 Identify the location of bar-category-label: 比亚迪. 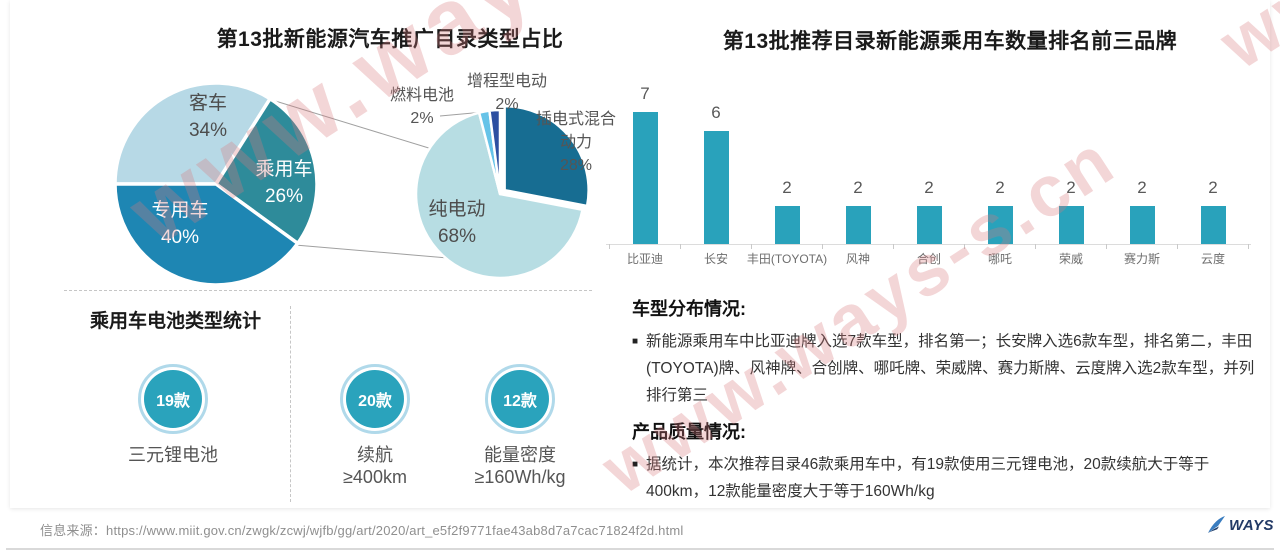
(644, 259).